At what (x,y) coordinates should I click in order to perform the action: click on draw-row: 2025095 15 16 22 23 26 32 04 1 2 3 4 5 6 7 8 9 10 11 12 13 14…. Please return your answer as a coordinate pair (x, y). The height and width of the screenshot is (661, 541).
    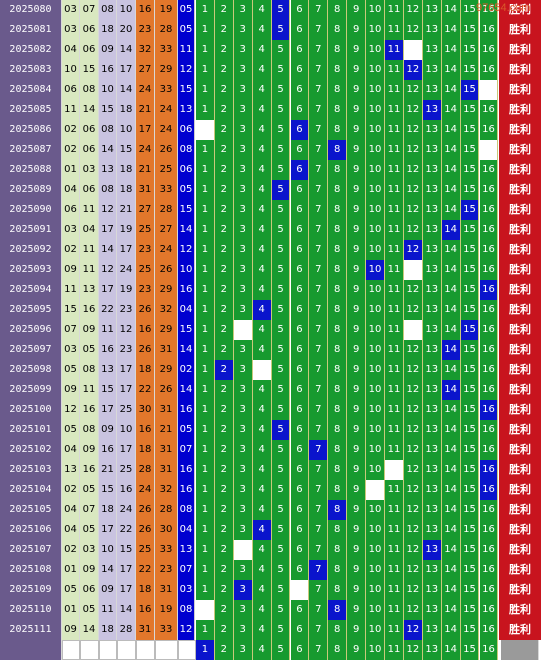
    Looking at the image, I should click on (270, 310).